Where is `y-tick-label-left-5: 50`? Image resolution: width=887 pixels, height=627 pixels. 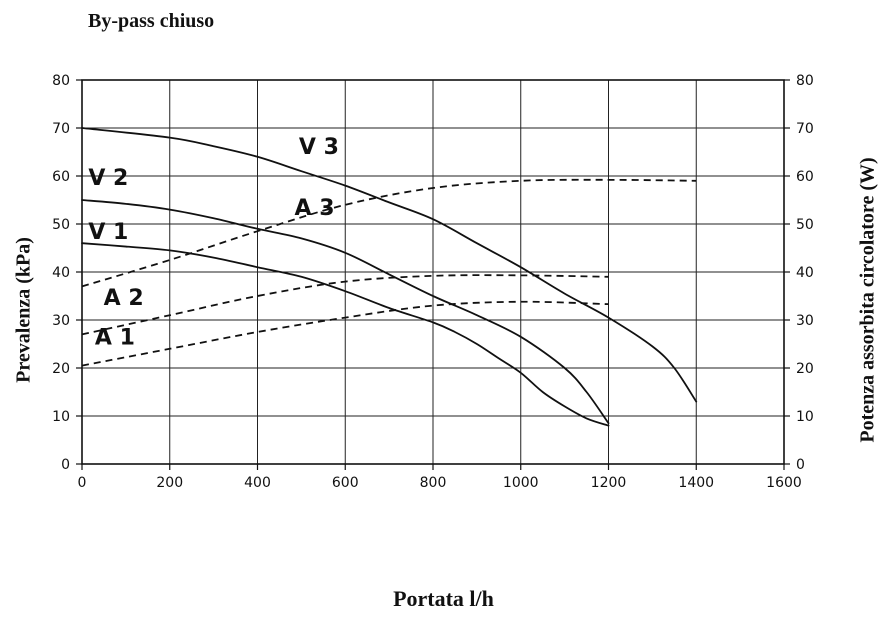
y-tick-label-left-5: 50 is located at coordinates (61, 225).